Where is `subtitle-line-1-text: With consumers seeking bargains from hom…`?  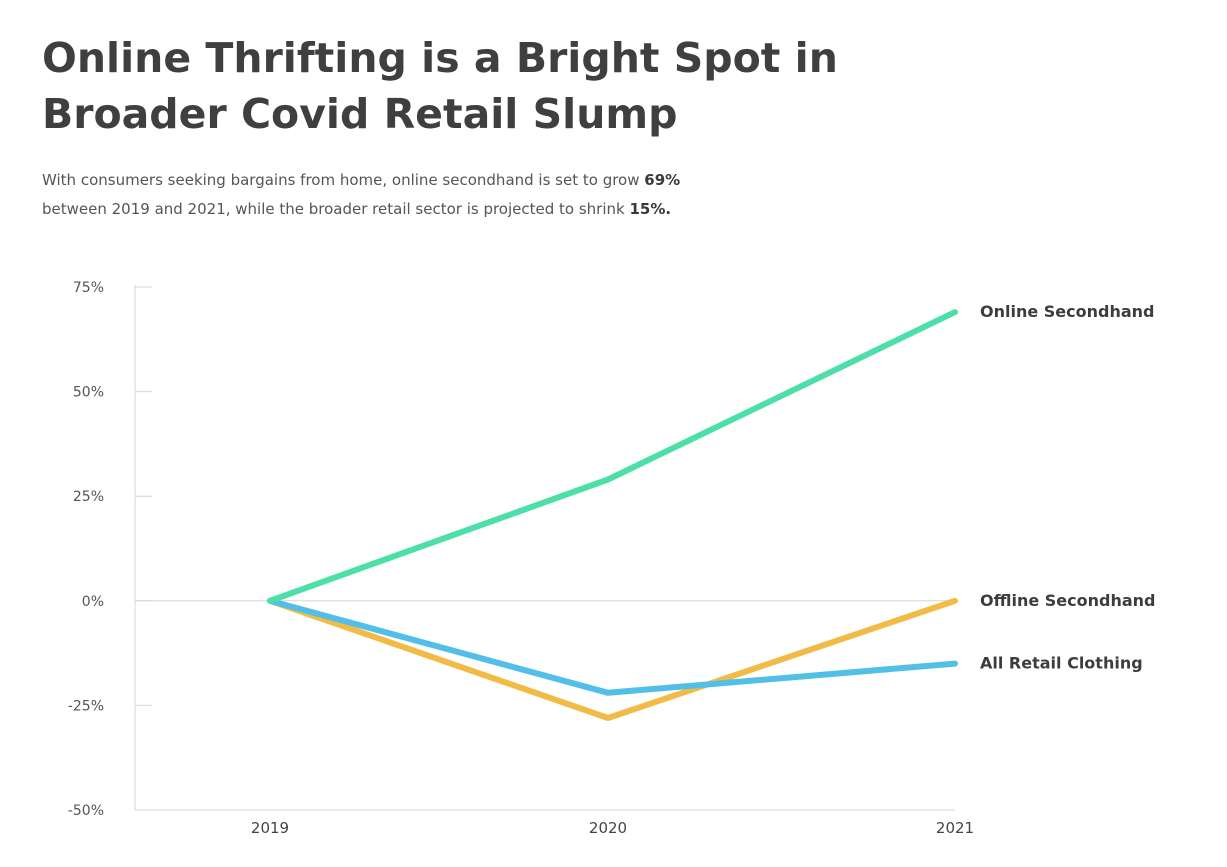 subtitle-line-1-text: With consumers seeking bargains from hom… is located at coordinates (343, 180).